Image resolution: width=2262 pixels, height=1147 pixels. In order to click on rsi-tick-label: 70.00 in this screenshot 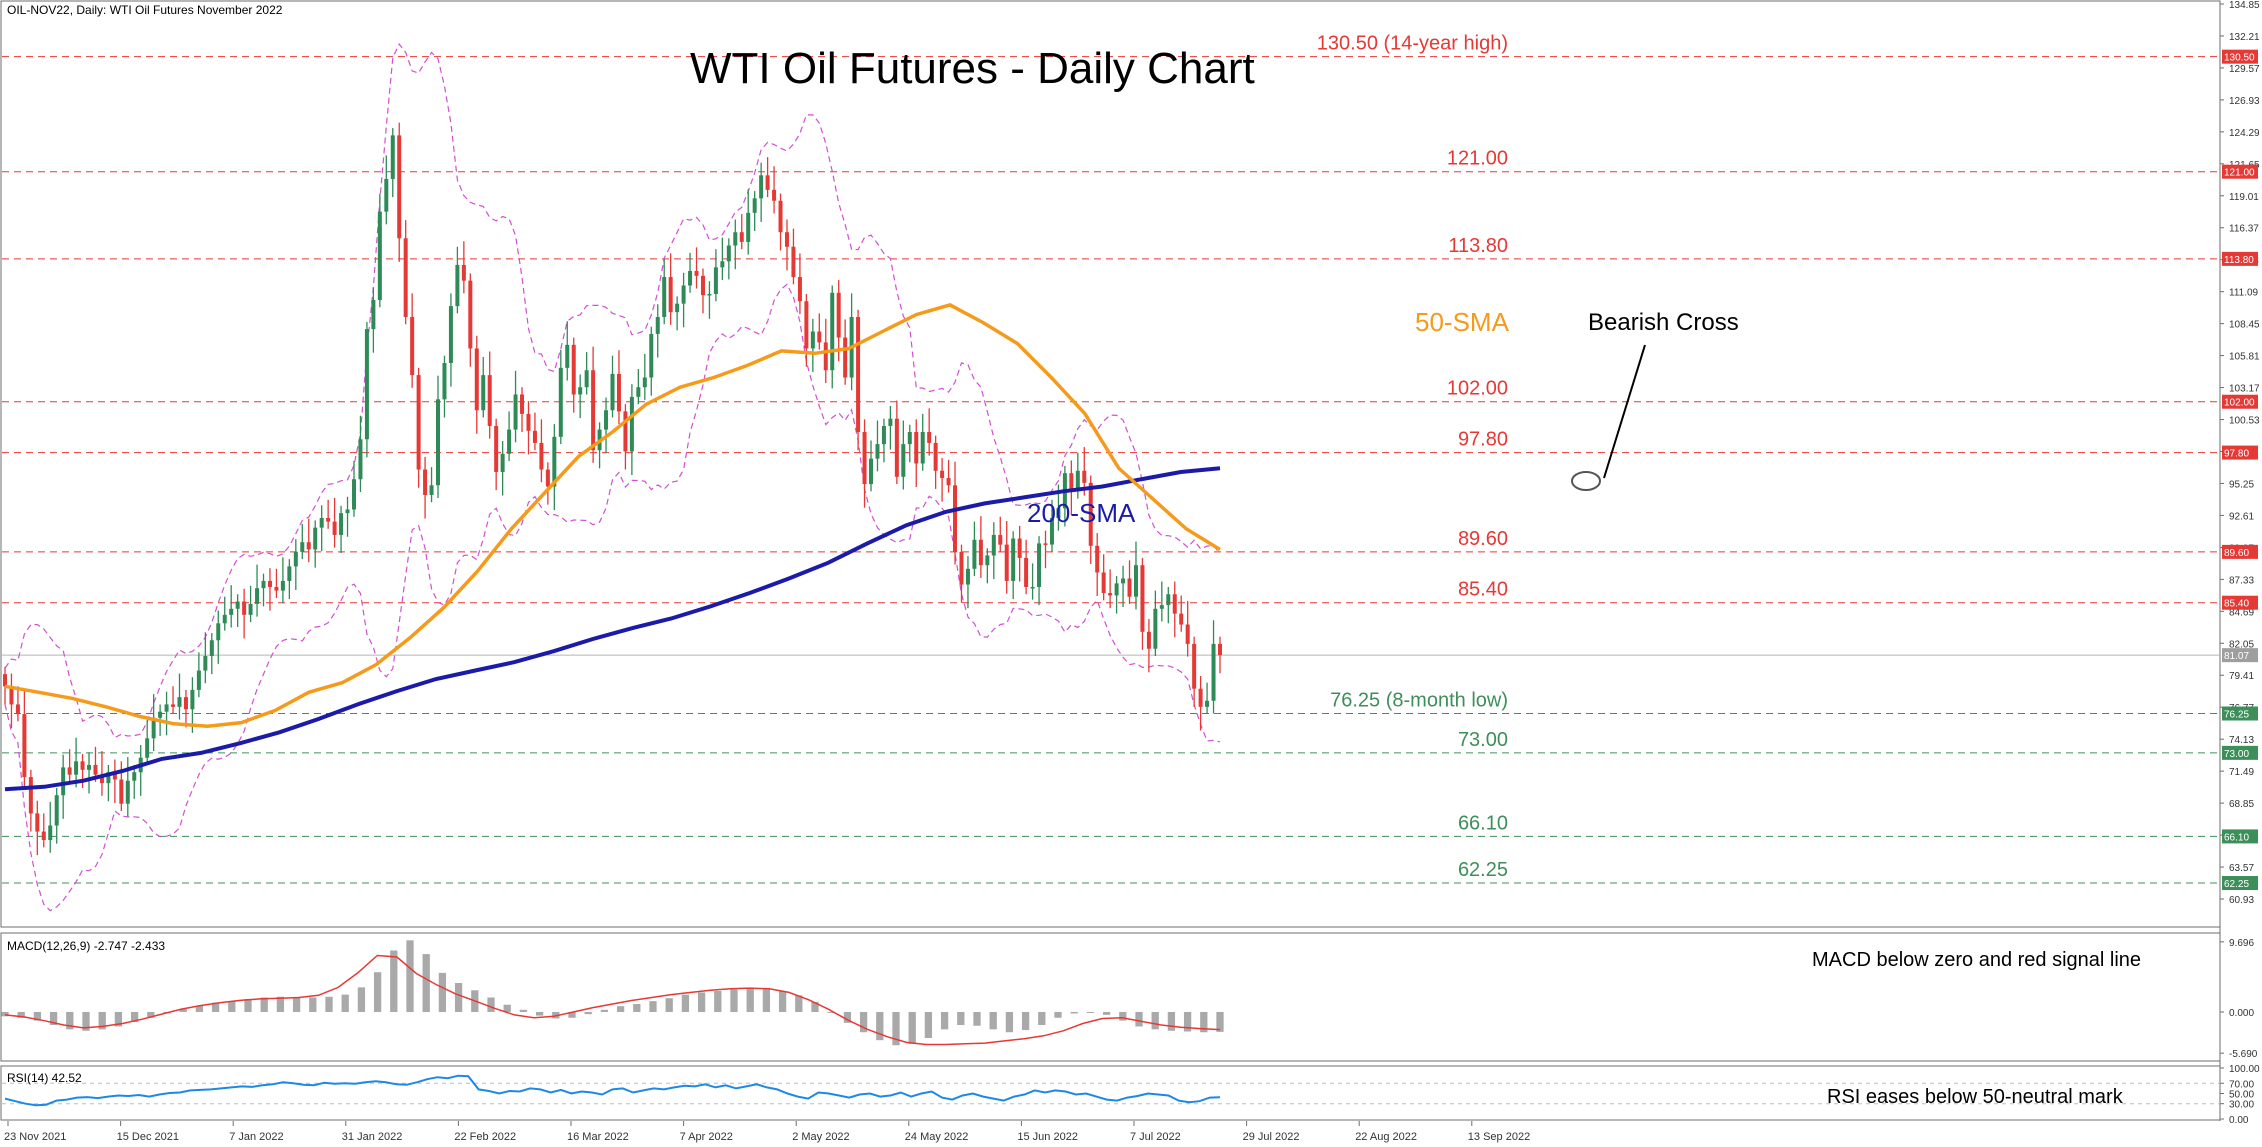, I will do `click(2241, 1084)`.